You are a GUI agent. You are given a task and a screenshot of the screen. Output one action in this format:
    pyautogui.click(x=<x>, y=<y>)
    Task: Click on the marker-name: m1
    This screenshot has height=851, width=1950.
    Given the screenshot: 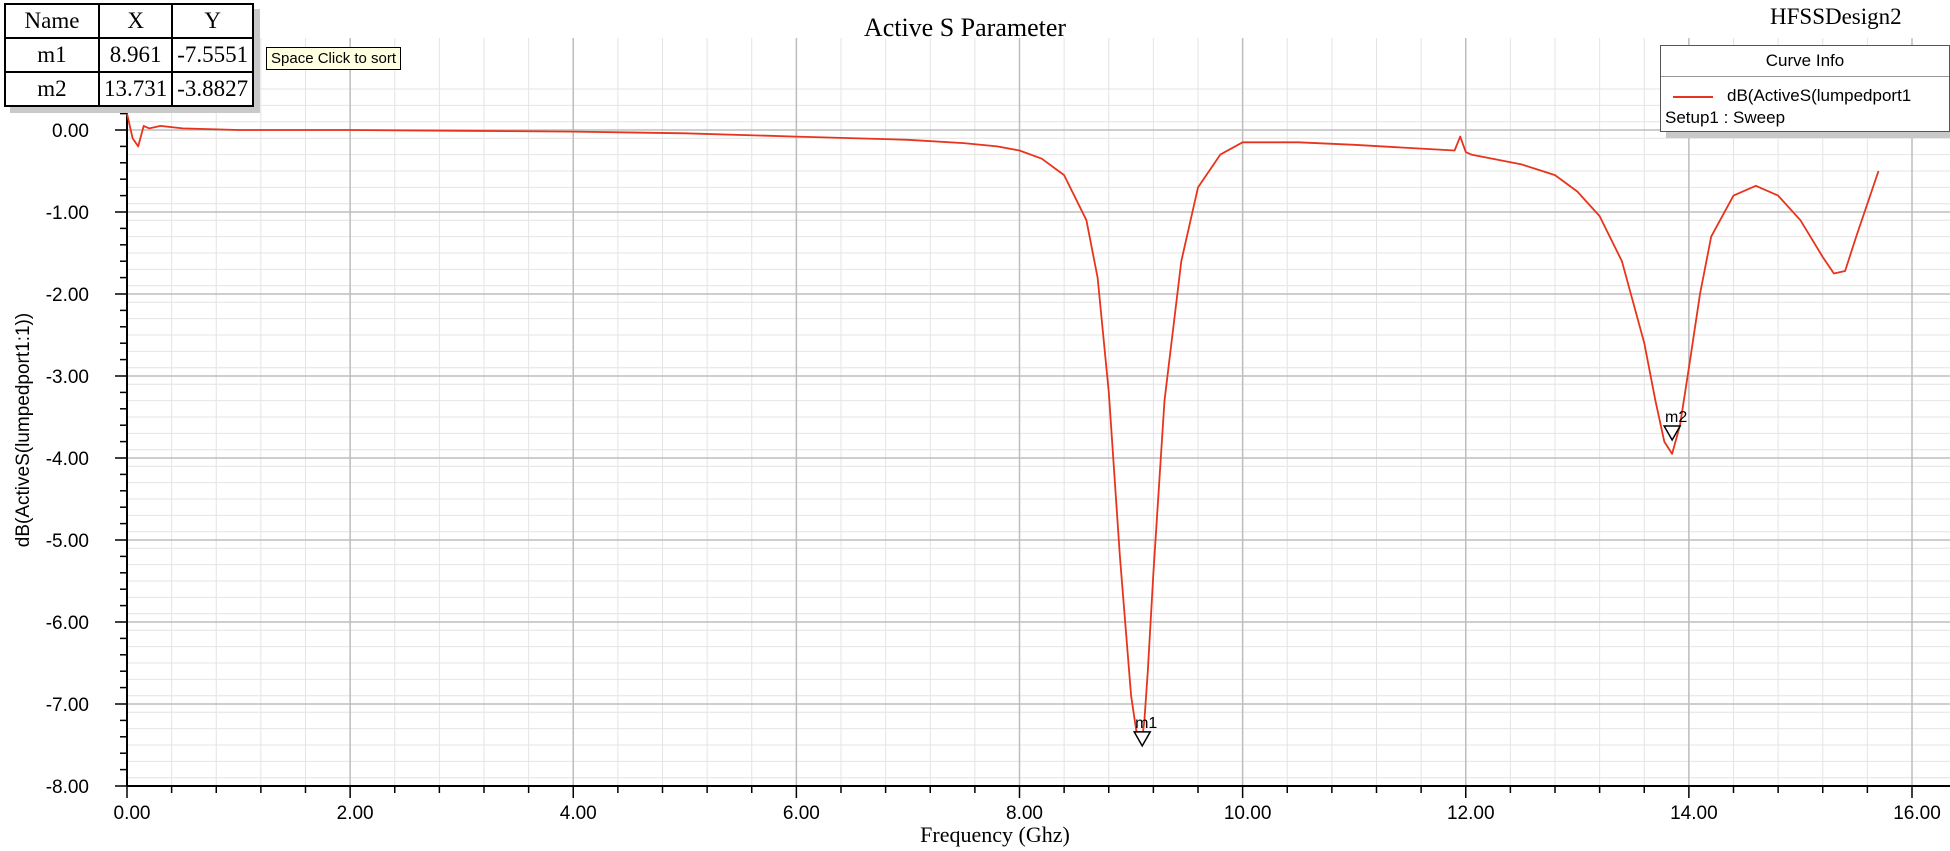 What is the action you would take?
    pyautogui.click(x=52, y=55)
    